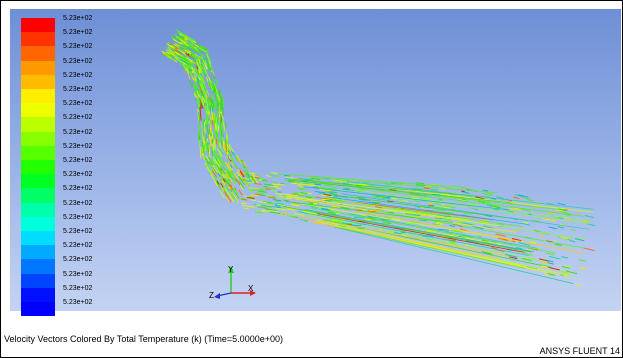  What do you see at coordinates (253, 293) in the screenshot?
I see `x-axis-arrowhead` at bounding box center [253, 293].